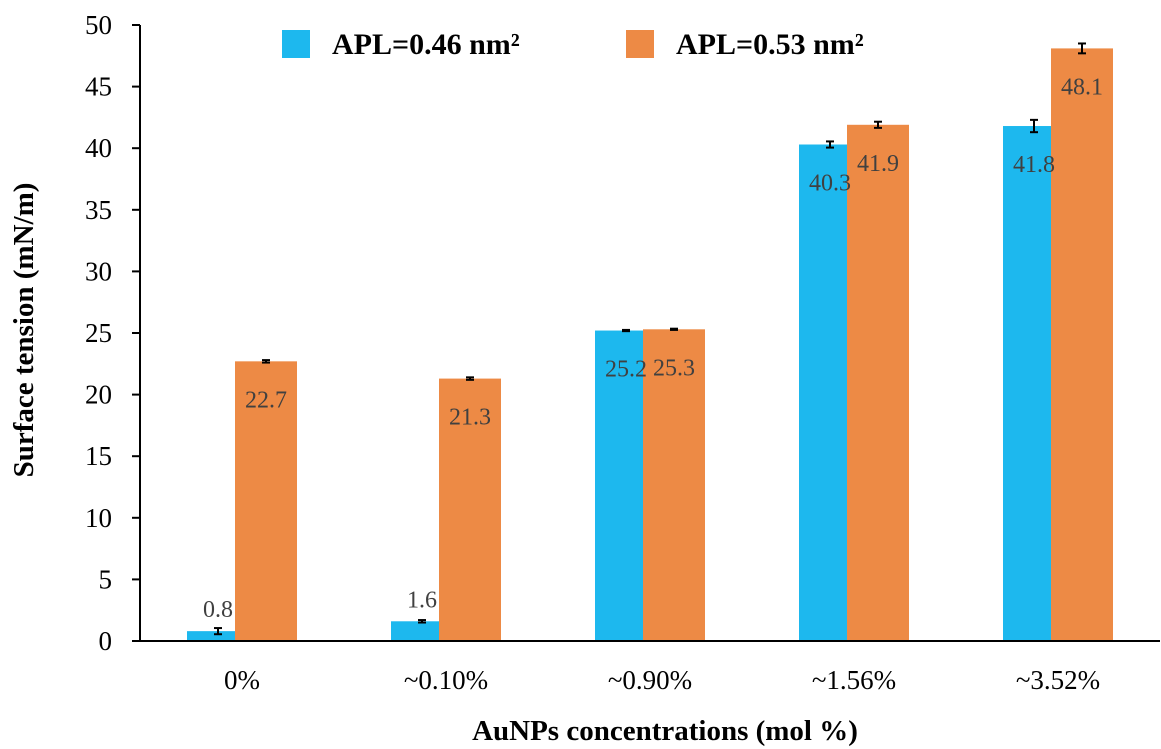 This screenshot has width=1161, height=749. I want to click on x-tick-label: 0%, so click(242, 680).